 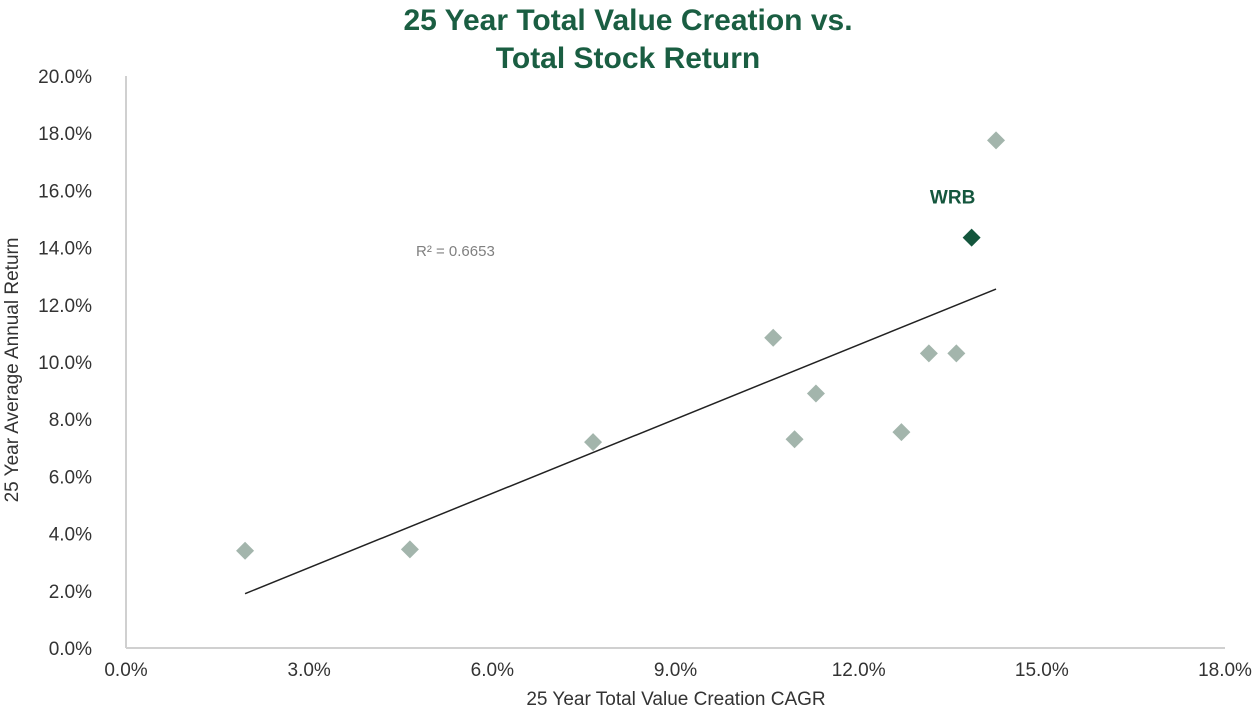 I want to click on data-point-highlight, so click(x=971, y=237).